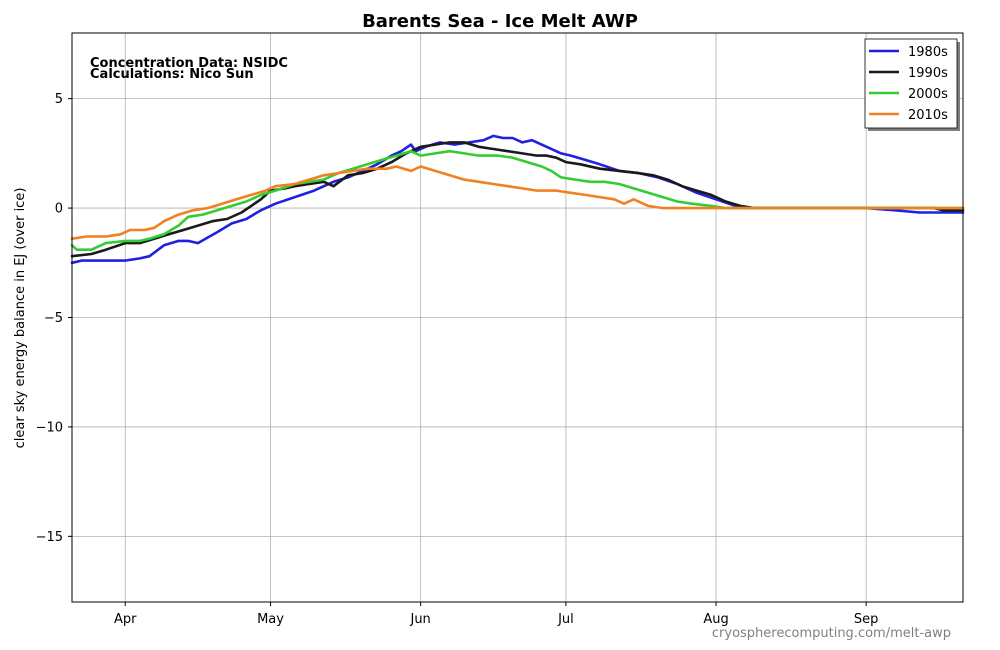  Describe the element at coordinates (59, 209) in the screenshot. I see `y-tick-label: 0` at that location.